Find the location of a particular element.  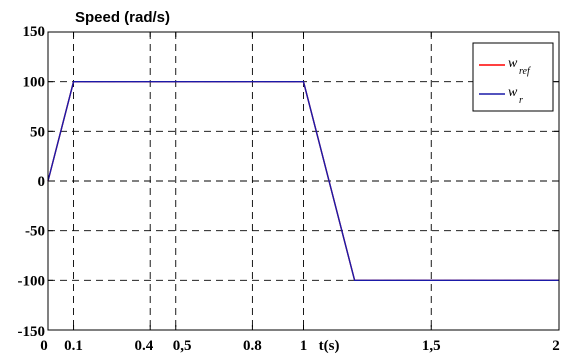

x-axis-label: t(s) is located at coordinates (329, 346).